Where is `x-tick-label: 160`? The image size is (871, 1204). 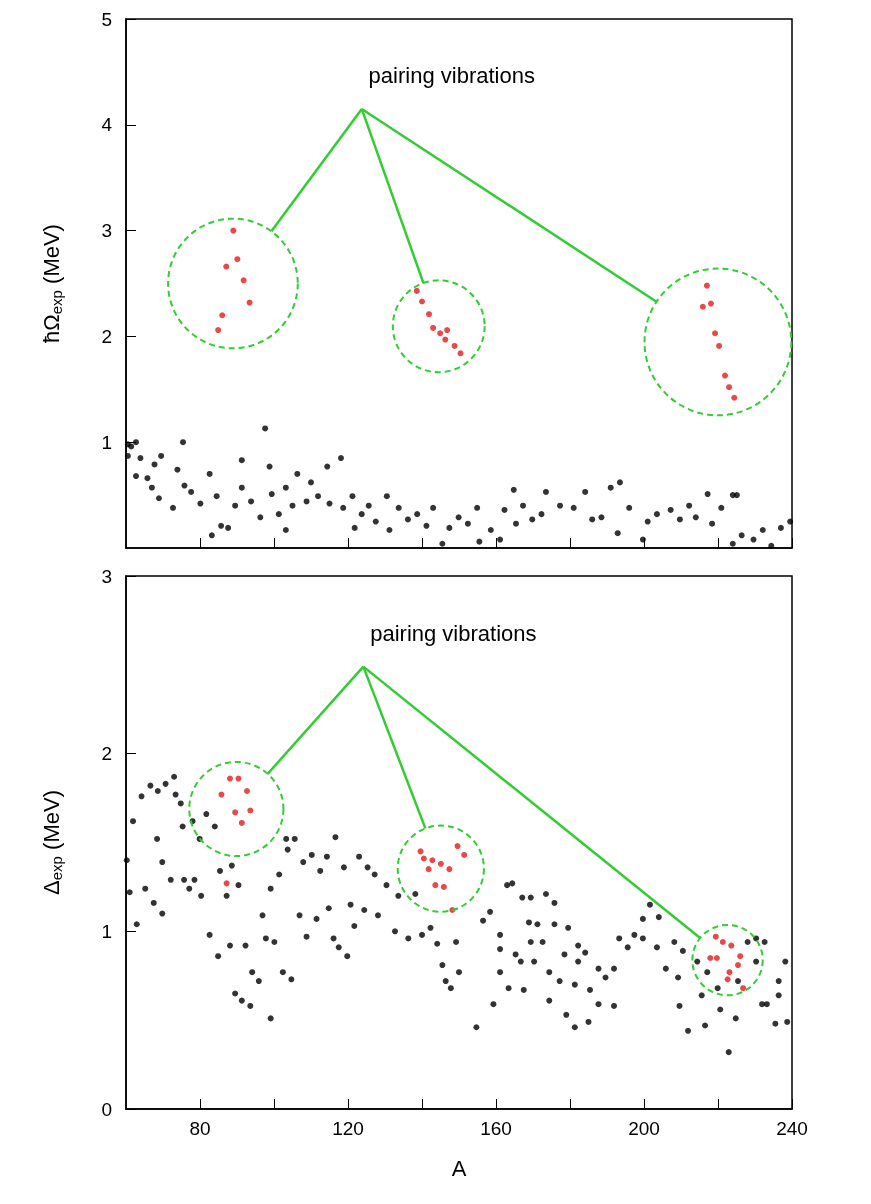
x-tick-label: 160 is located at coordinates (496, 1128).